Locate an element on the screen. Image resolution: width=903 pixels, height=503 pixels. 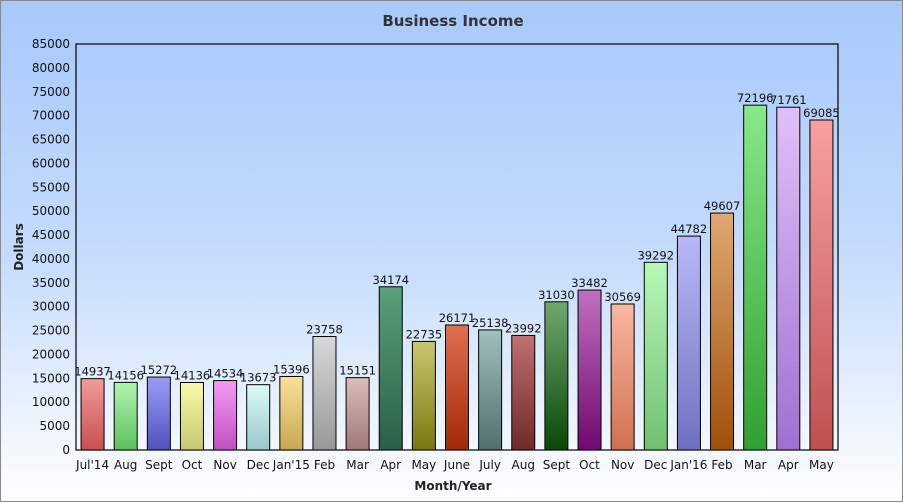
data-label: 49607 is located at coordinates (722, 206).